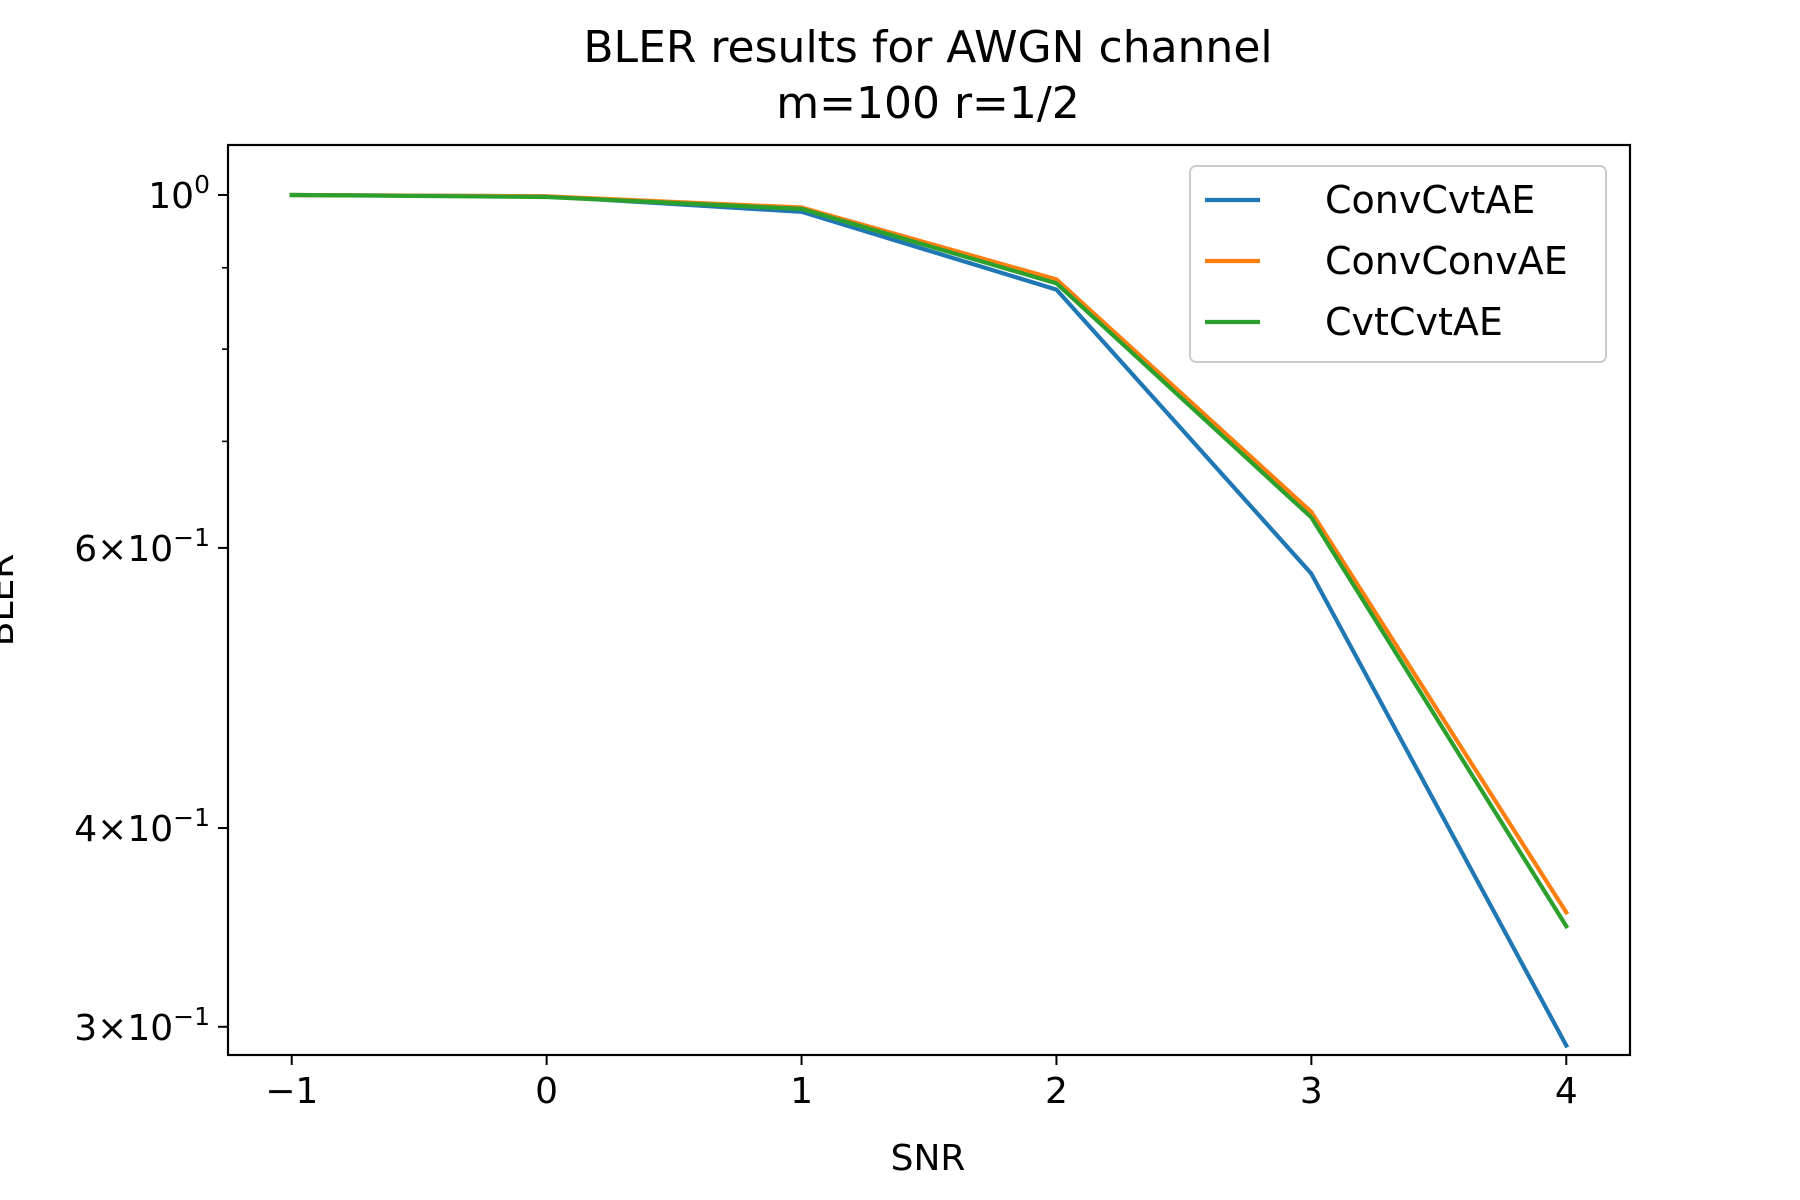  Describe the element at coordinates (1311, 1091) in the screenshot. I see `x-tick-label: 3` at that location.